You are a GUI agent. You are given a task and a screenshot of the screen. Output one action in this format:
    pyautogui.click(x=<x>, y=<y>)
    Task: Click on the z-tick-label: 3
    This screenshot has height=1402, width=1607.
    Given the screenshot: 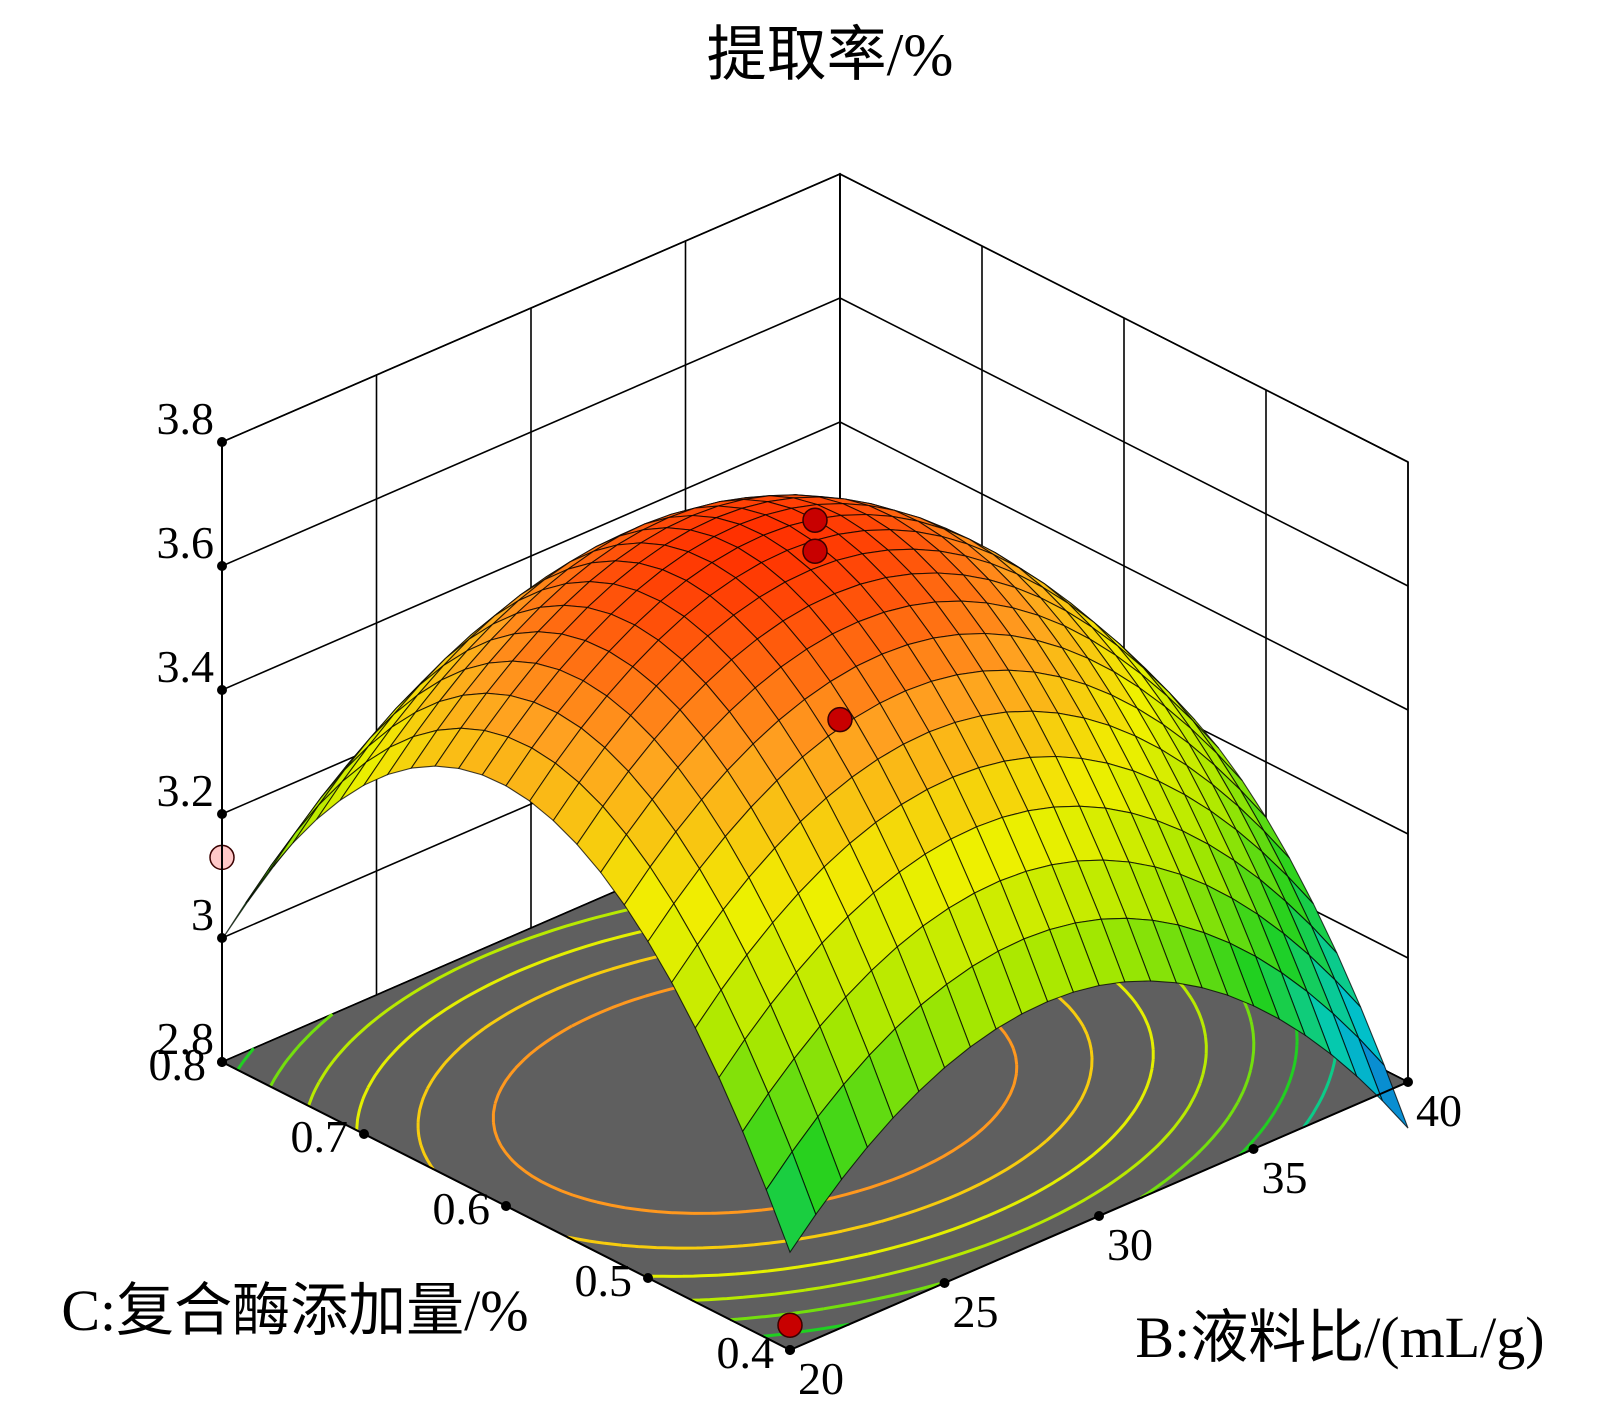 What is the action you would take?
    pyautogui.click(x=202, y=914)
    